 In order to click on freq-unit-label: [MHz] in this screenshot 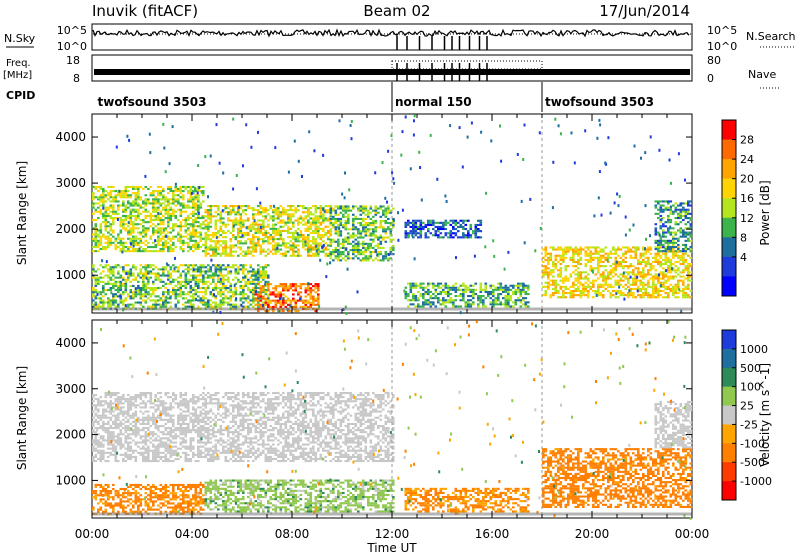, I will do `click(17, 75)`.